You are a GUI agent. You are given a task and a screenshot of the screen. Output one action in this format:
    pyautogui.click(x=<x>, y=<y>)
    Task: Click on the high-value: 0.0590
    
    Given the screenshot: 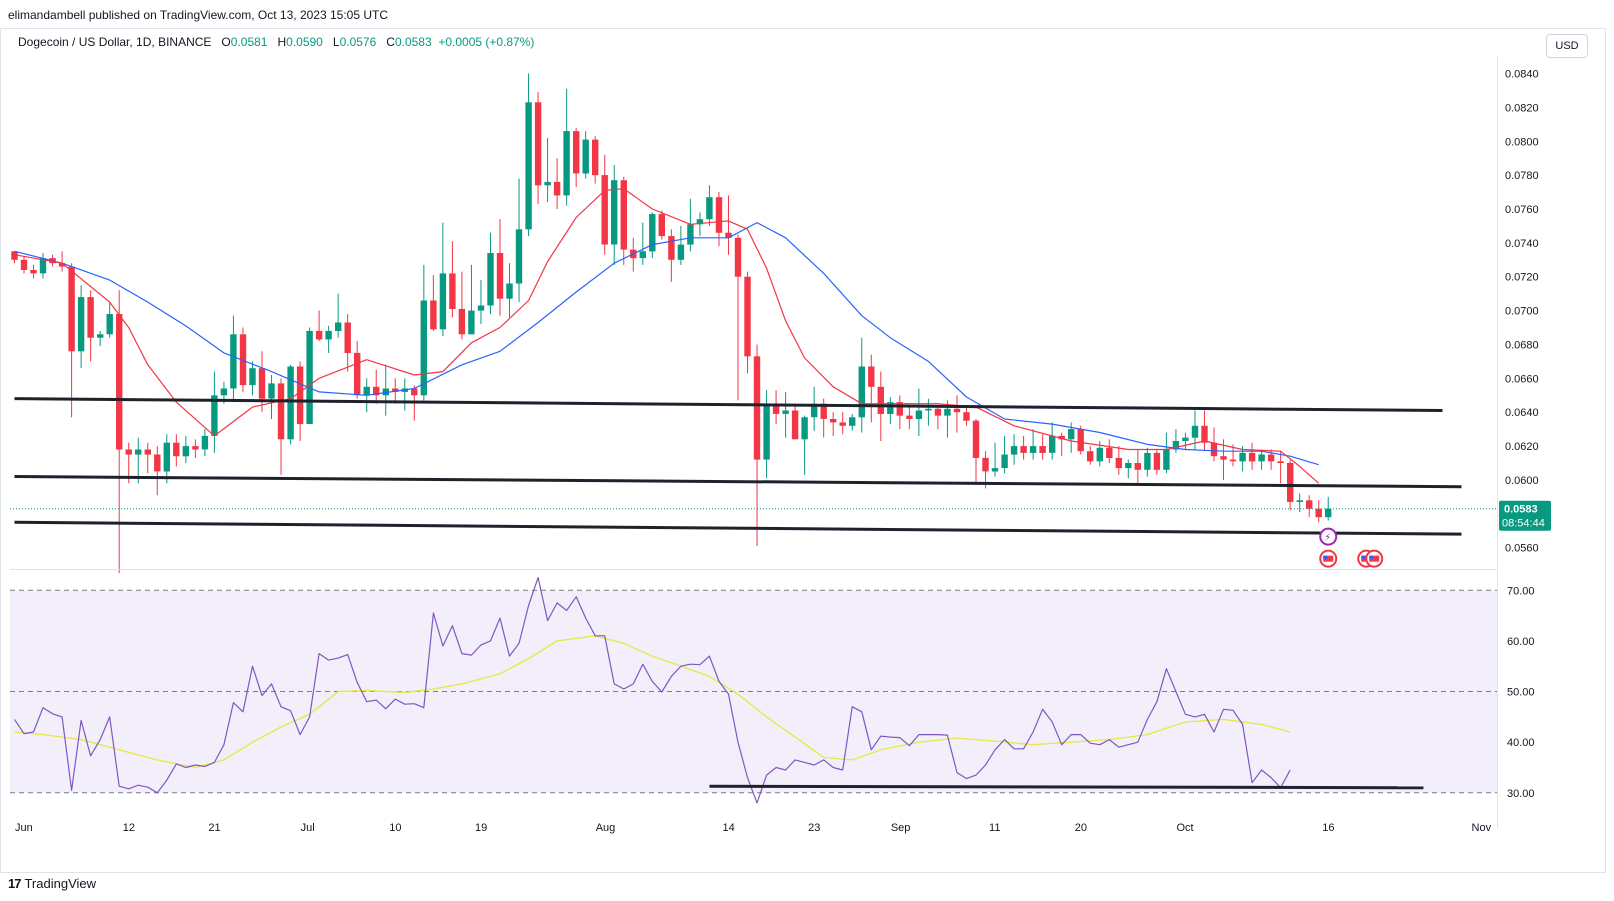 What is the action you would take?
    pyautogui.click(x=304, y=42)
    